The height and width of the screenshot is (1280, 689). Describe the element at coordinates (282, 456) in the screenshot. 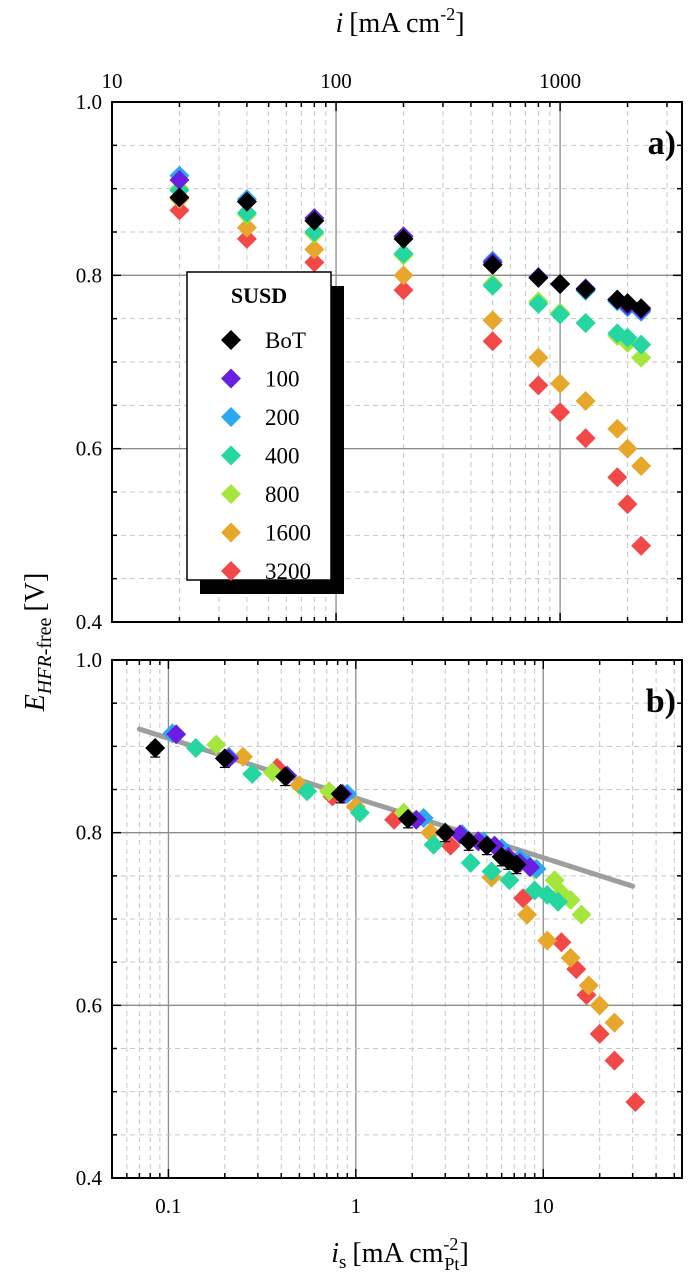

I see `legend-label: 400` at that location.